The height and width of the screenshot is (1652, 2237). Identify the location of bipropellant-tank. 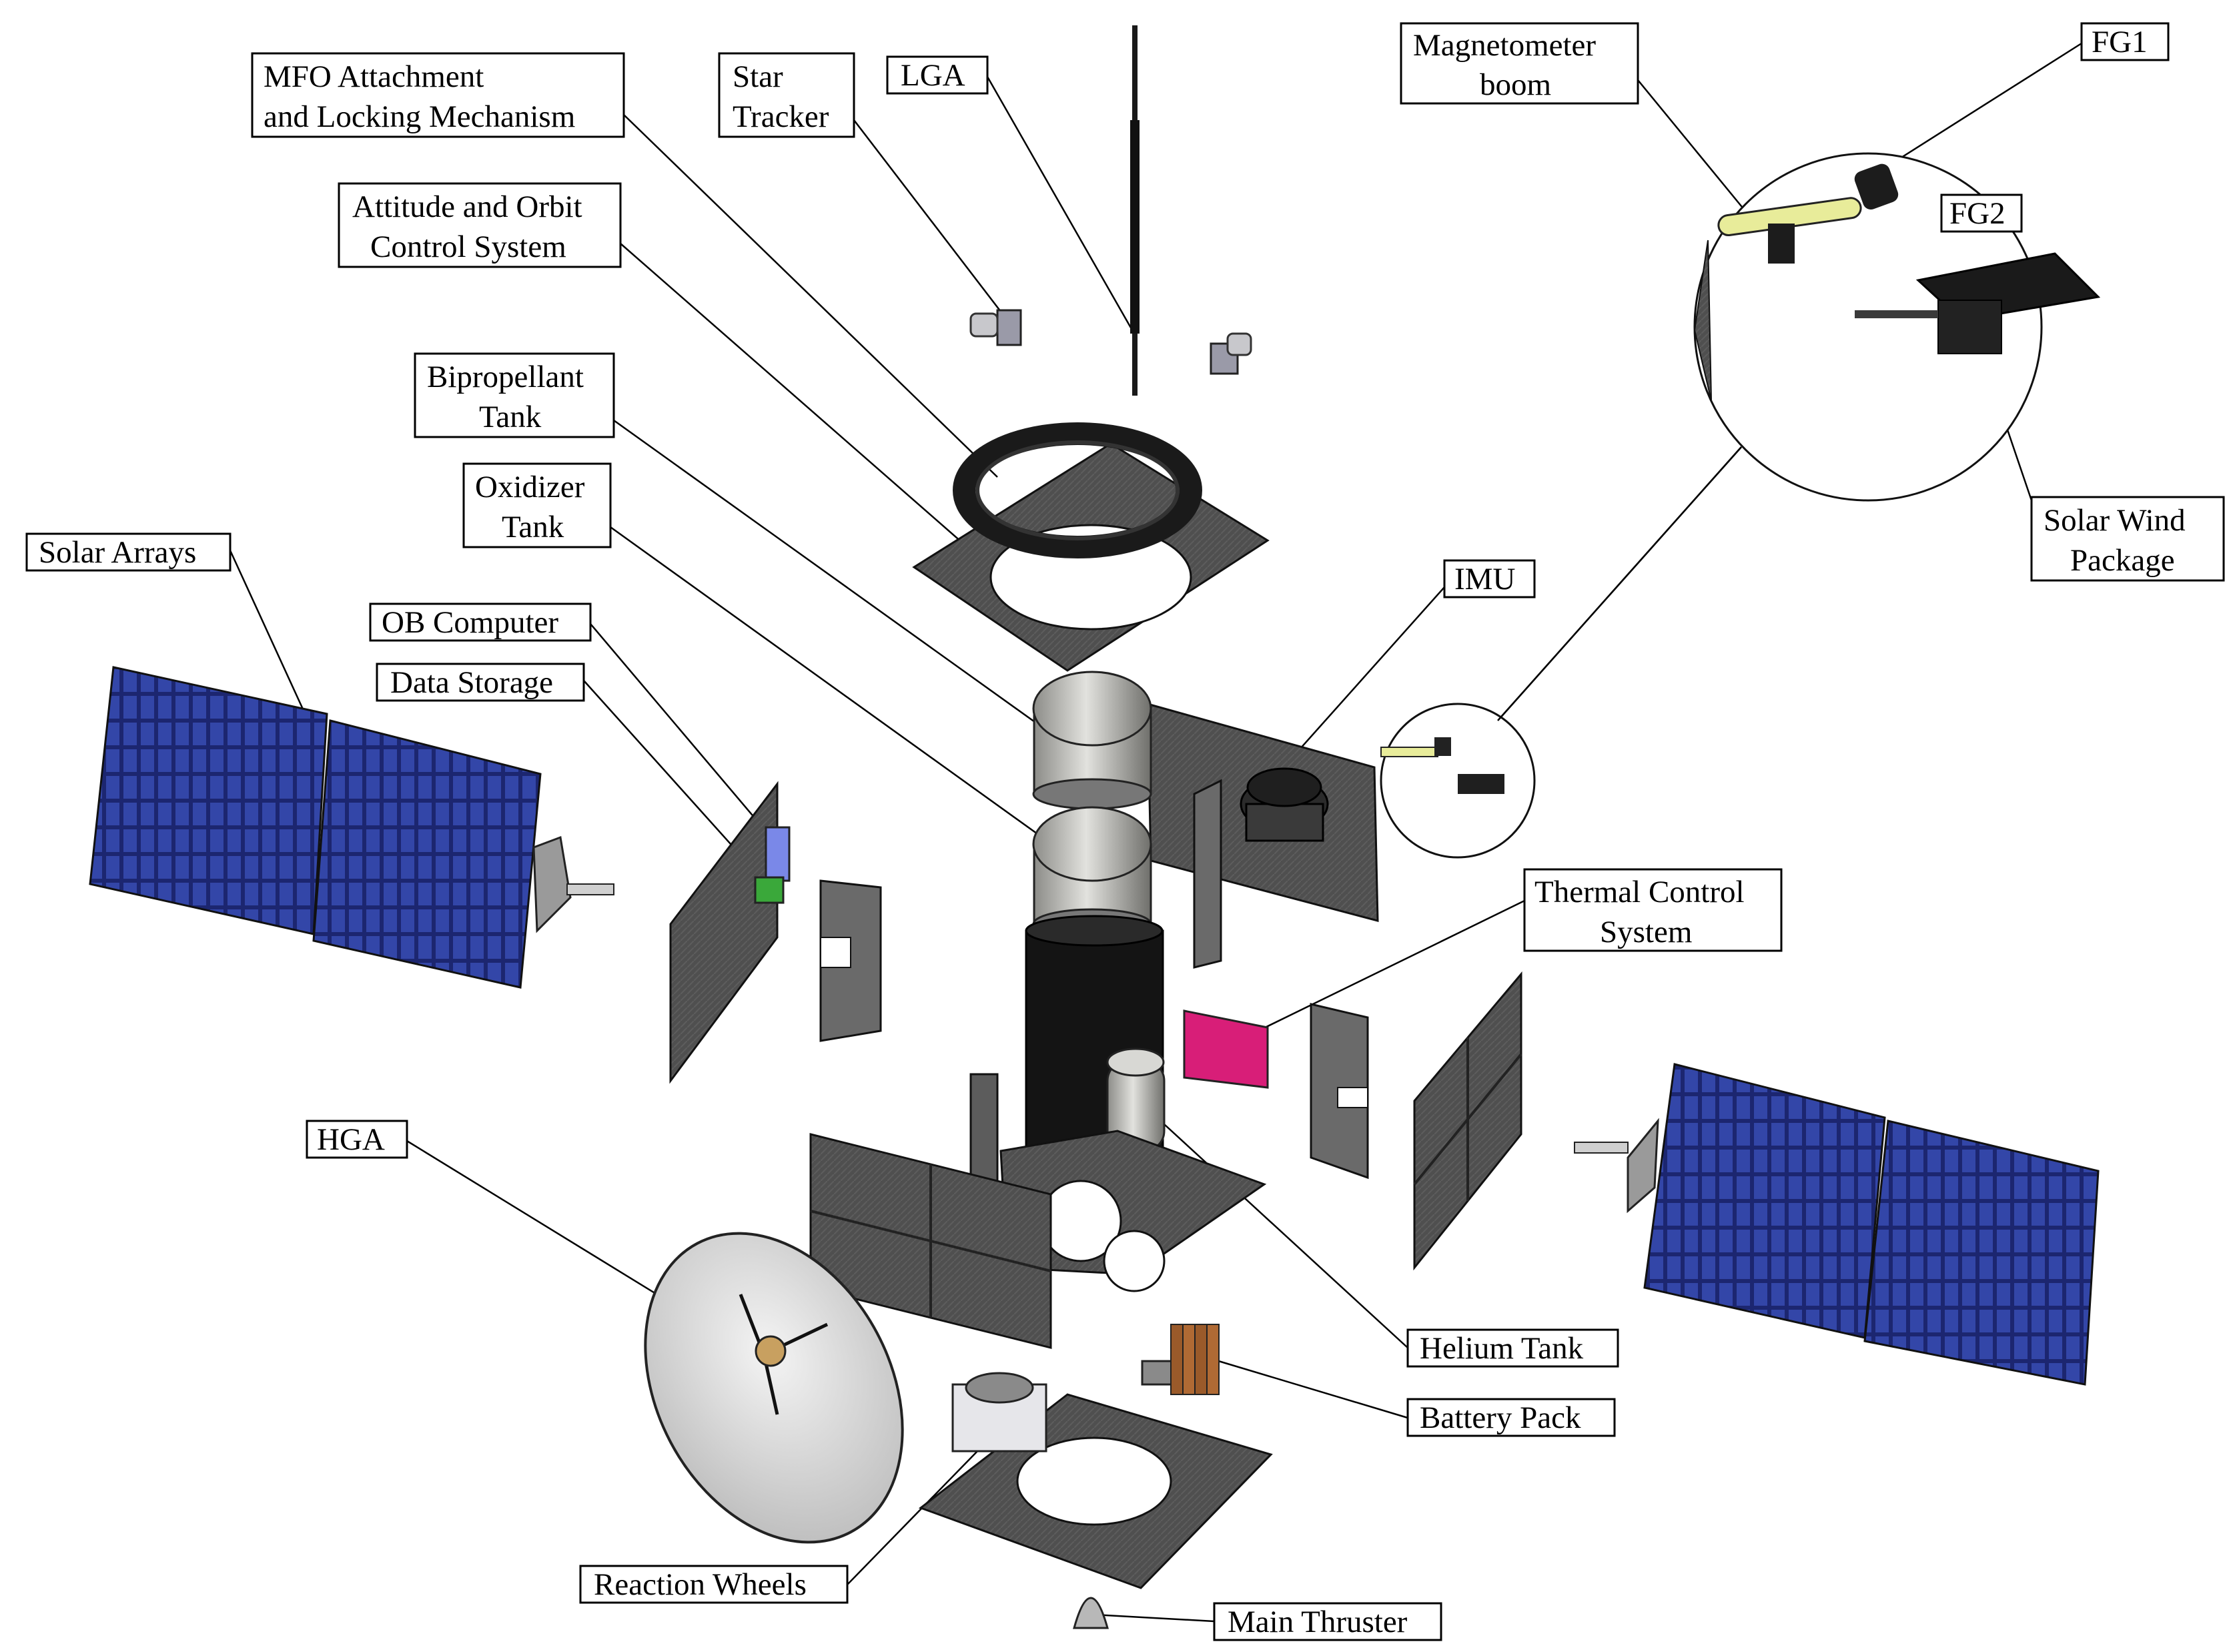
(1092, 740).